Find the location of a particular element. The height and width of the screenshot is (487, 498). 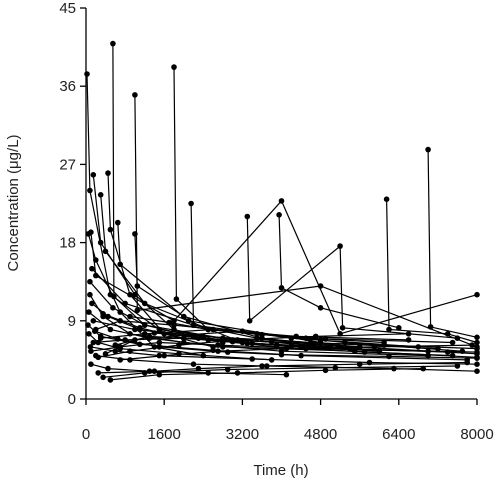

x-tick-label: 0 is located at coordinates (86, 434).